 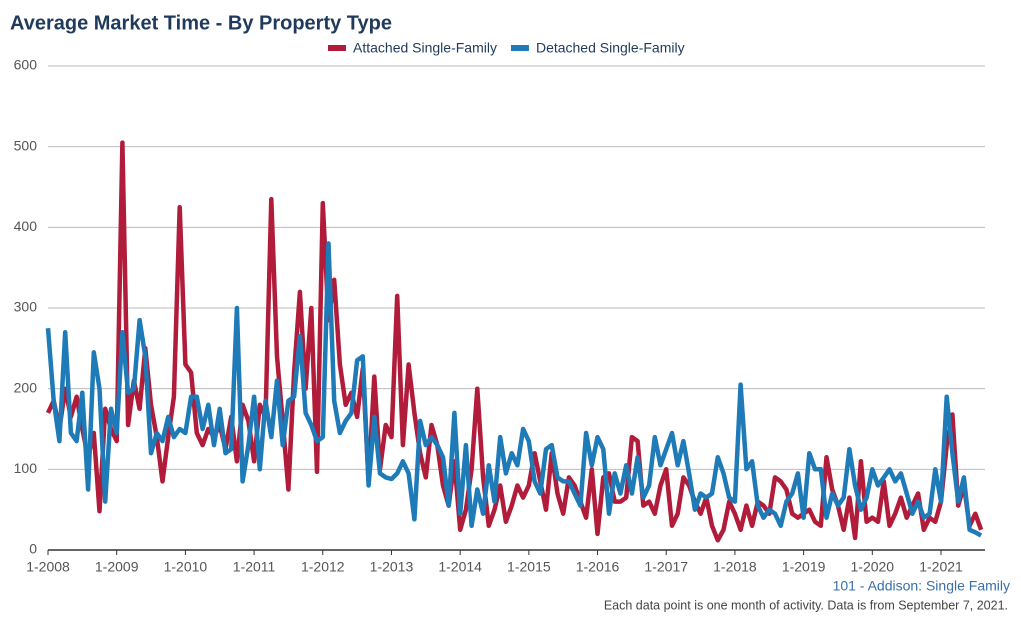 What do you see at coordinates (323, 567) in the screenshot?
I see `x-tick-label: 1-2012` at bounding box center [323, 567].